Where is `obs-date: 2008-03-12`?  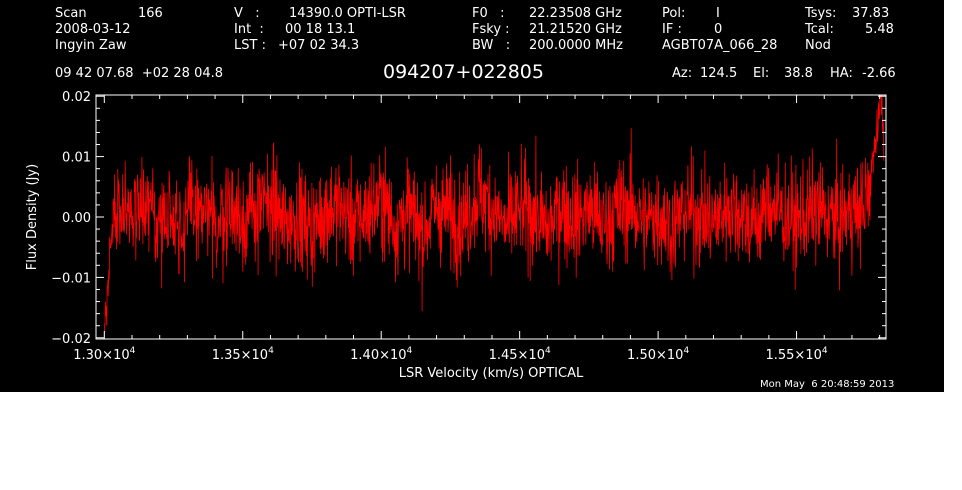 obs-date: 2008-03-12 is located at coordinates (93, 29).